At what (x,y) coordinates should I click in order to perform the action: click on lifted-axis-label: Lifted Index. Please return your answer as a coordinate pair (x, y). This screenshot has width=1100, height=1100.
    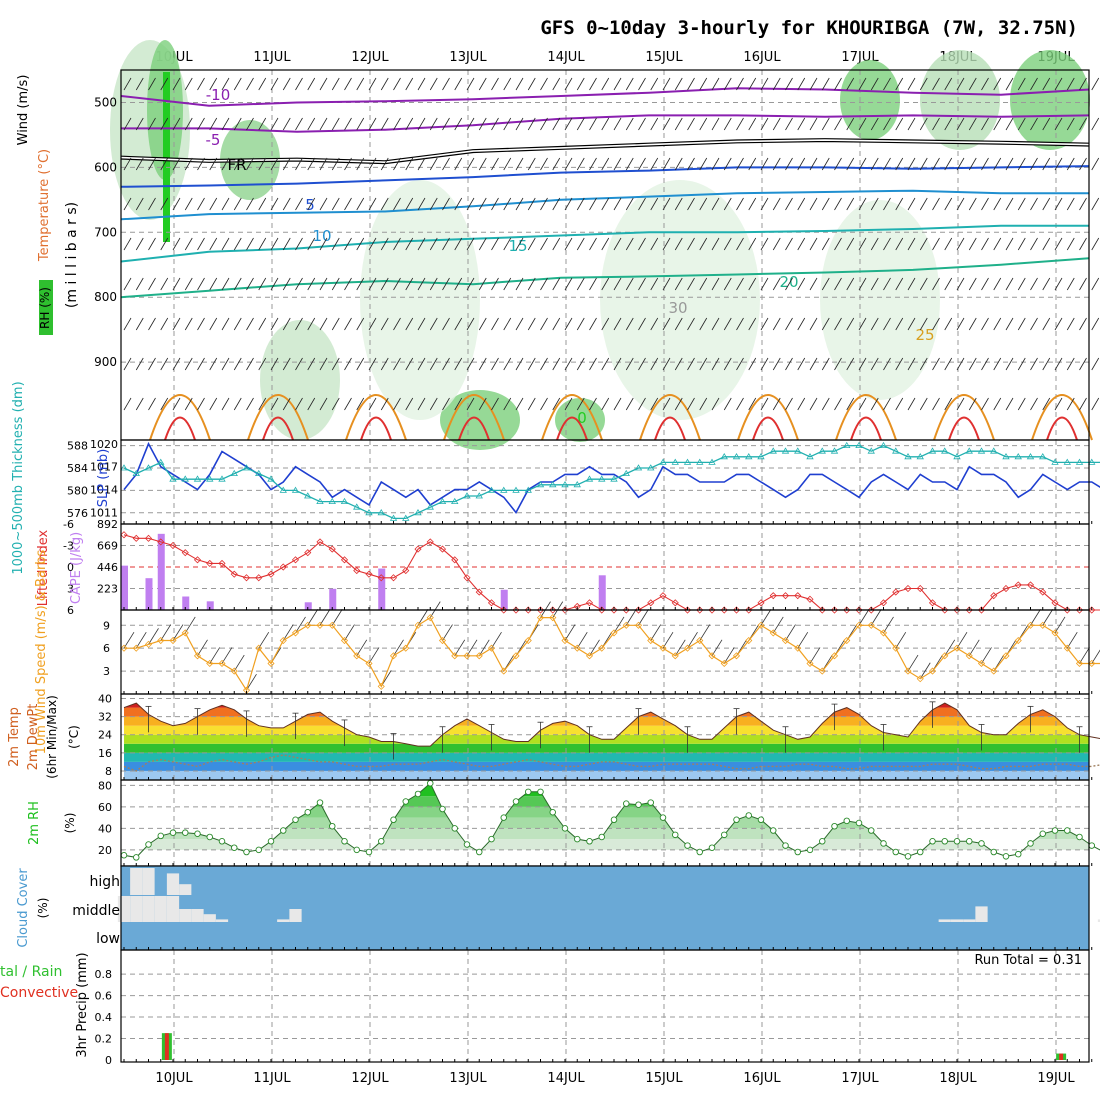
    Looking at the image, I should click on (43, 567).